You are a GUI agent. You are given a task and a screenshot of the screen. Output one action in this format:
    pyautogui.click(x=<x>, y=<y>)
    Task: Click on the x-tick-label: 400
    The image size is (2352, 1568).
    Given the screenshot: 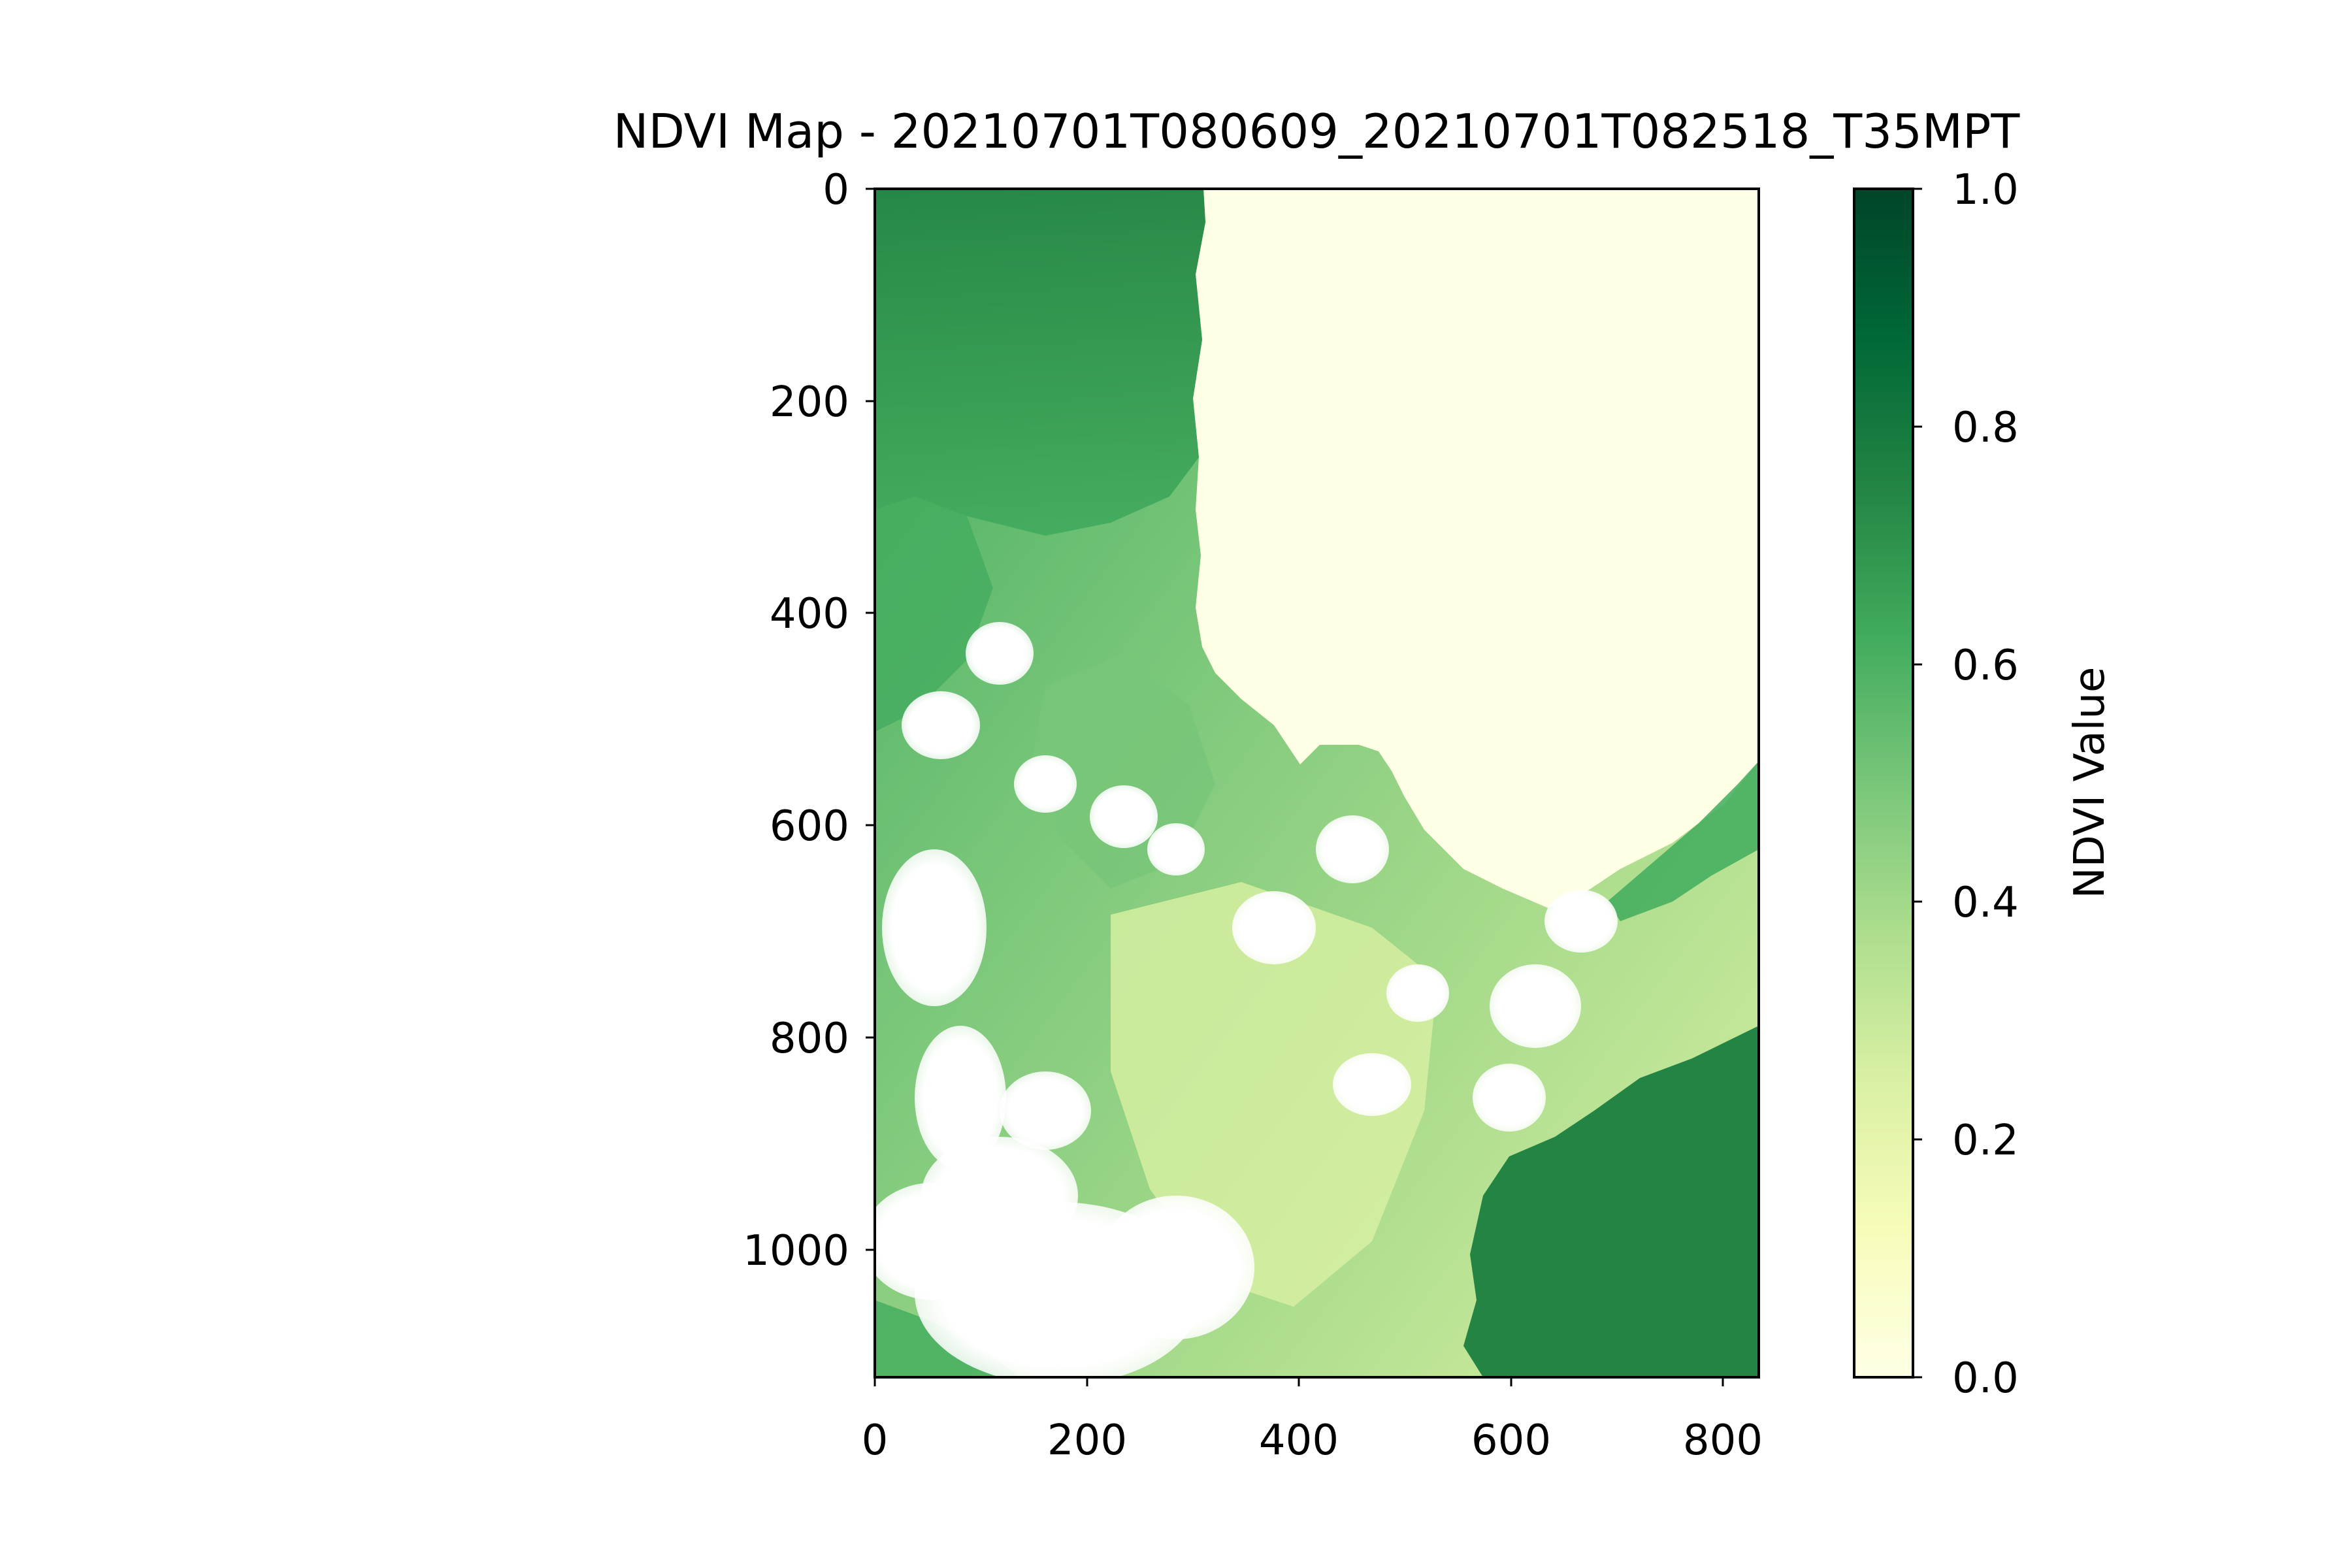 What is the action you would take?
    pyautogui.click(x=1299, y=1440)
    